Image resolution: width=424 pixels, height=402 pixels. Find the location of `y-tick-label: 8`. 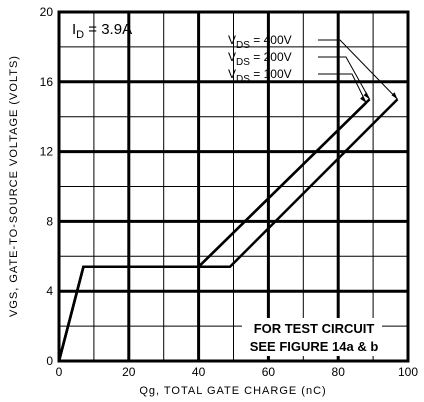

y-tick-label: 8 is located at coordinates (49, 221).